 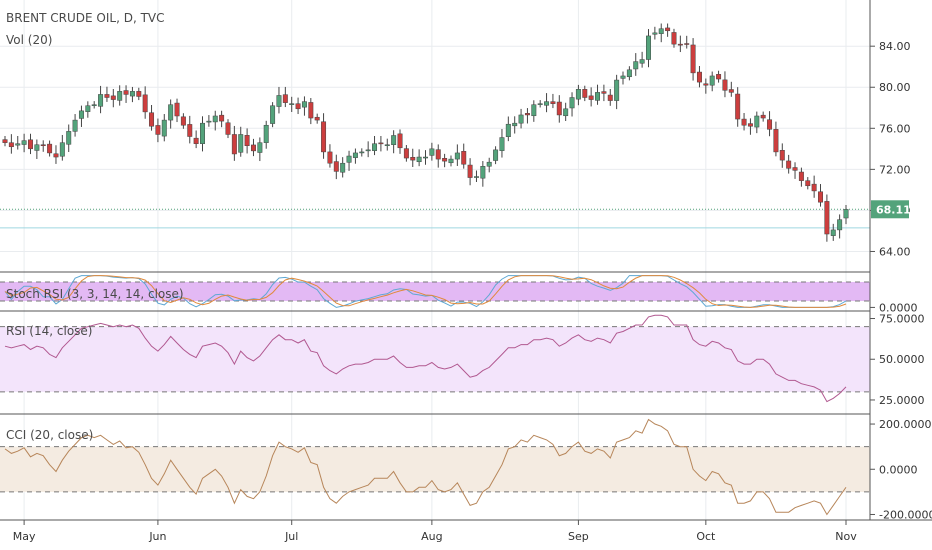 I want to click on chart-title: BRENT CRUDE OIL, D, TVC, so click(x=85, y=18).